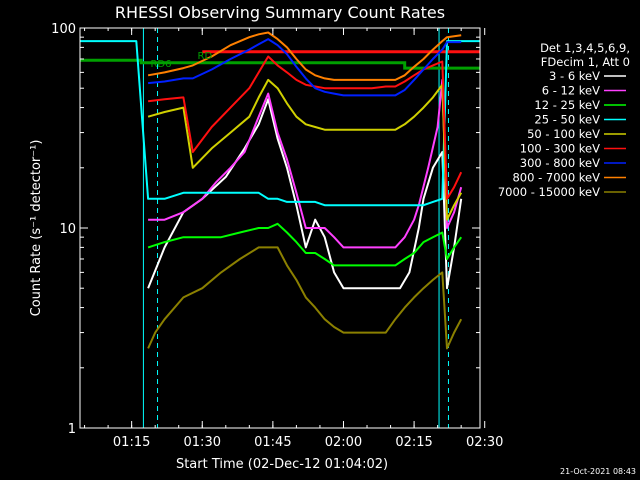 The image size is (640, 480). Describe the element at coordinates (560, 149) in the screenshot. I see `legend-label: 100 - 300 keV` at that location.